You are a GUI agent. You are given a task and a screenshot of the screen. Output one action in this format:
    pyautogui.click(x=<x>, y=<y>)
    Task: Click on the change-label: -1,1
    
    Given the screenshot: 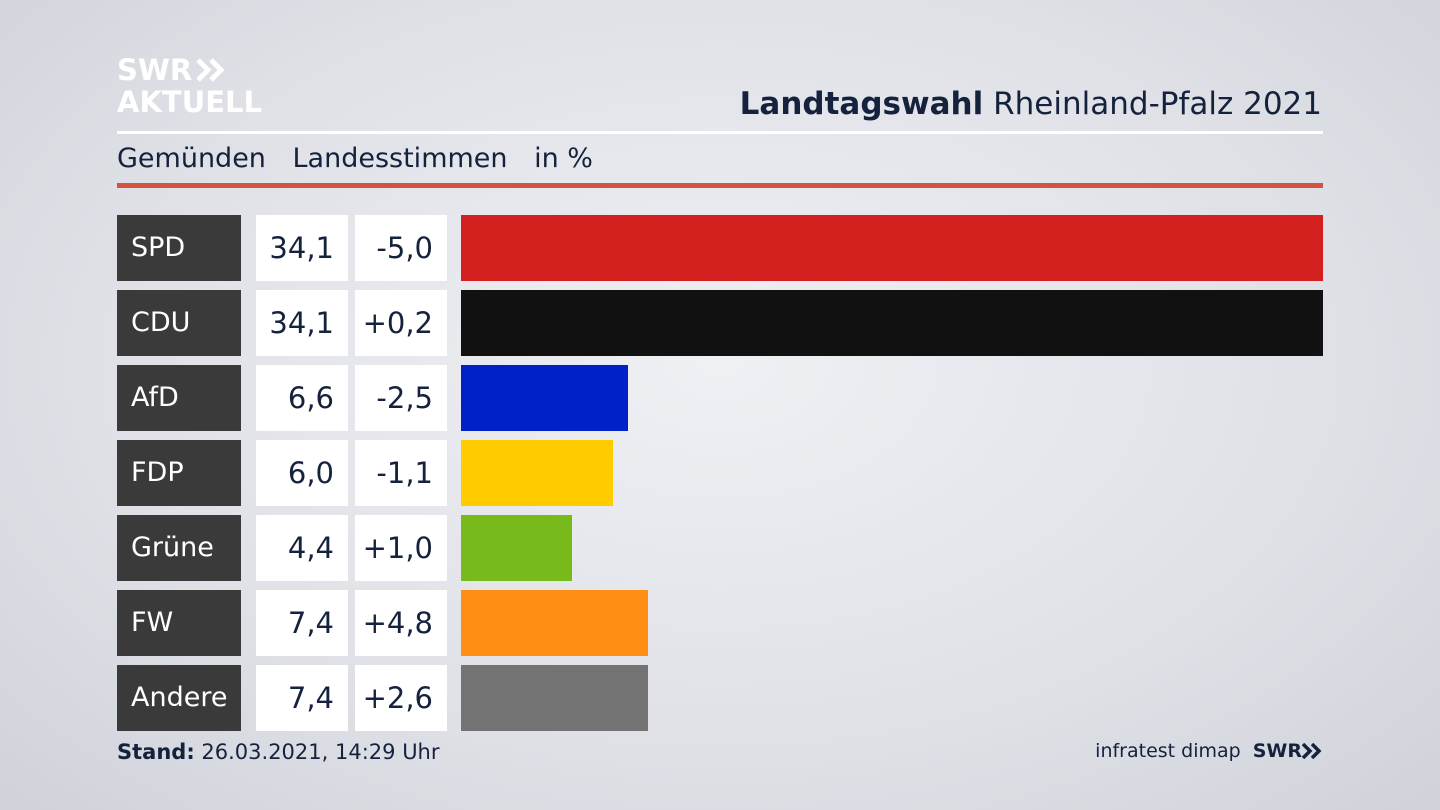 What is the action you would take?
    pyautogui.click(x=401, y=473)
    